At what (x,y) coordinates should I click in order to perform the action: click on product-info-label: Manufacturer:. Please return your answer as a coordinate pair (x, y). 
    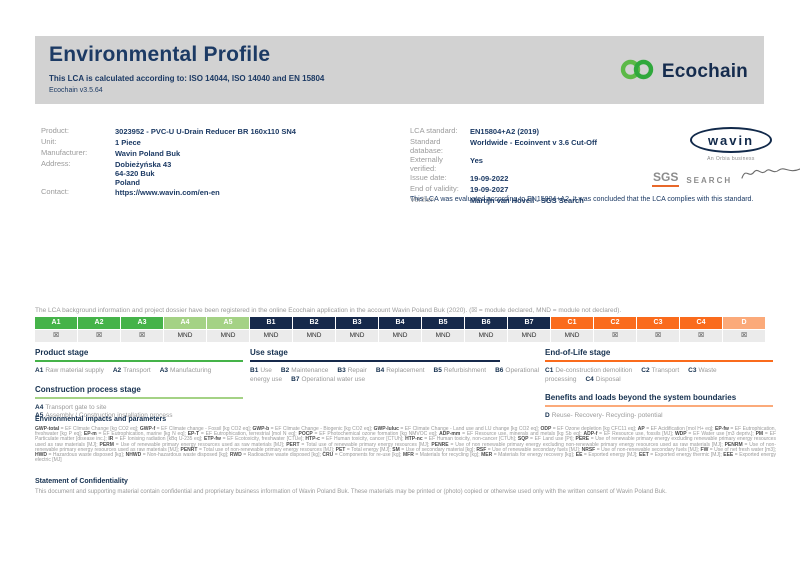
    Looking at the image, I should click on (64, 152).